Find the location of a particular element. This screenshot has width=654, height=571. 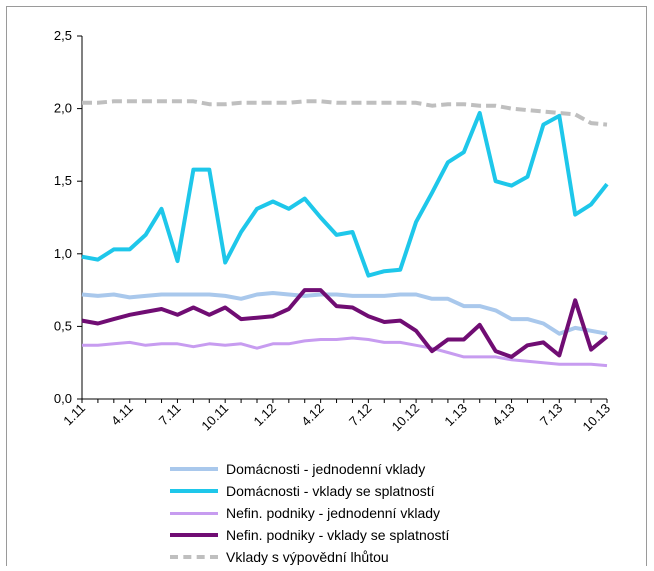

y-tick-label: 1,0 is located at coordinates (63, 253).